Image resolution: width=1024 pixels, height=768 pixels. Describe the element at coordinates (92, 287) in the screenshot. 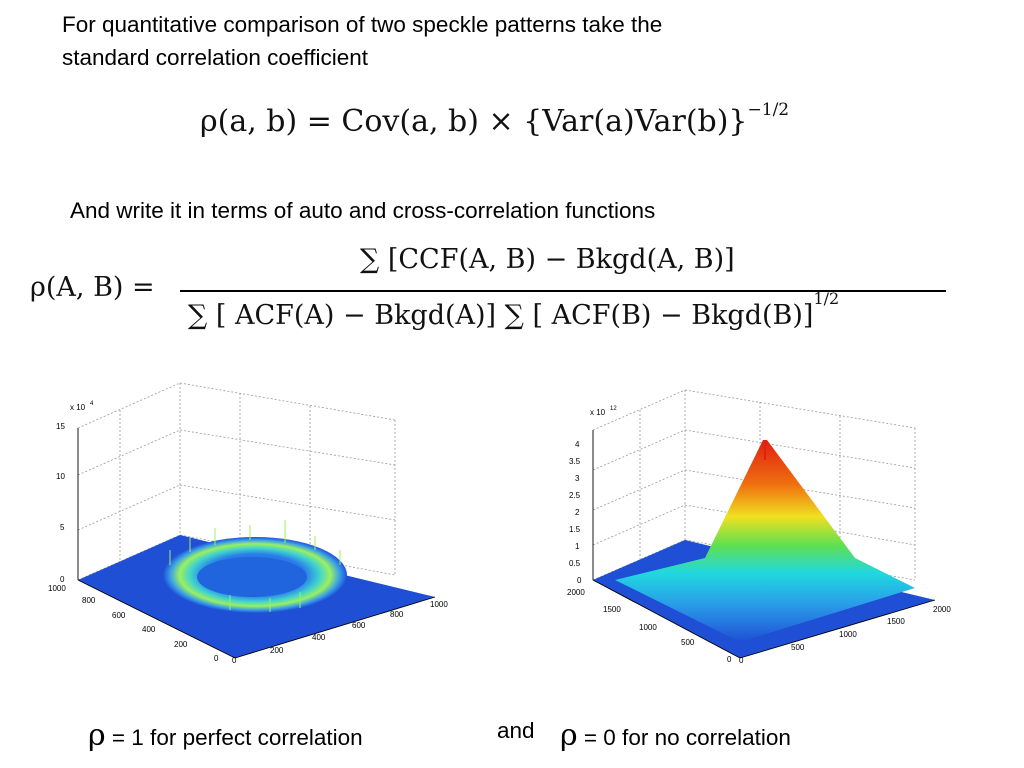

I see `equation-2-lhs: ρ(A, B) =` at that location.